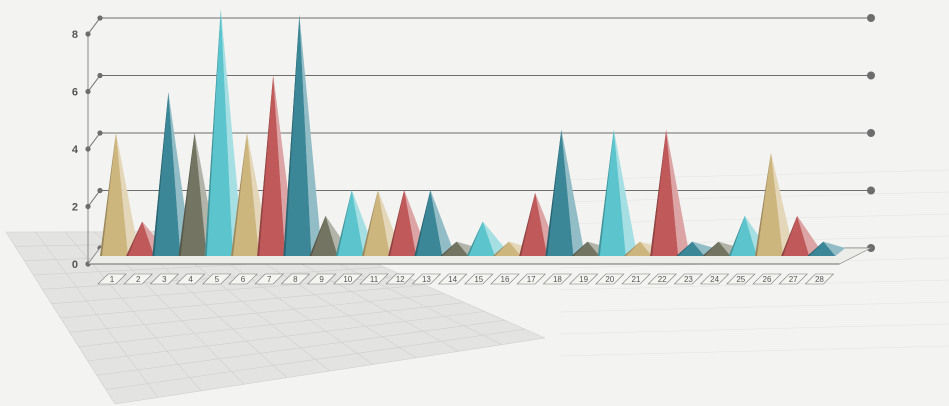  What do you see at coordinates (75, 35) in the screenshot?
I see `y-tick-label: 8` at bounding box center [75, 35].